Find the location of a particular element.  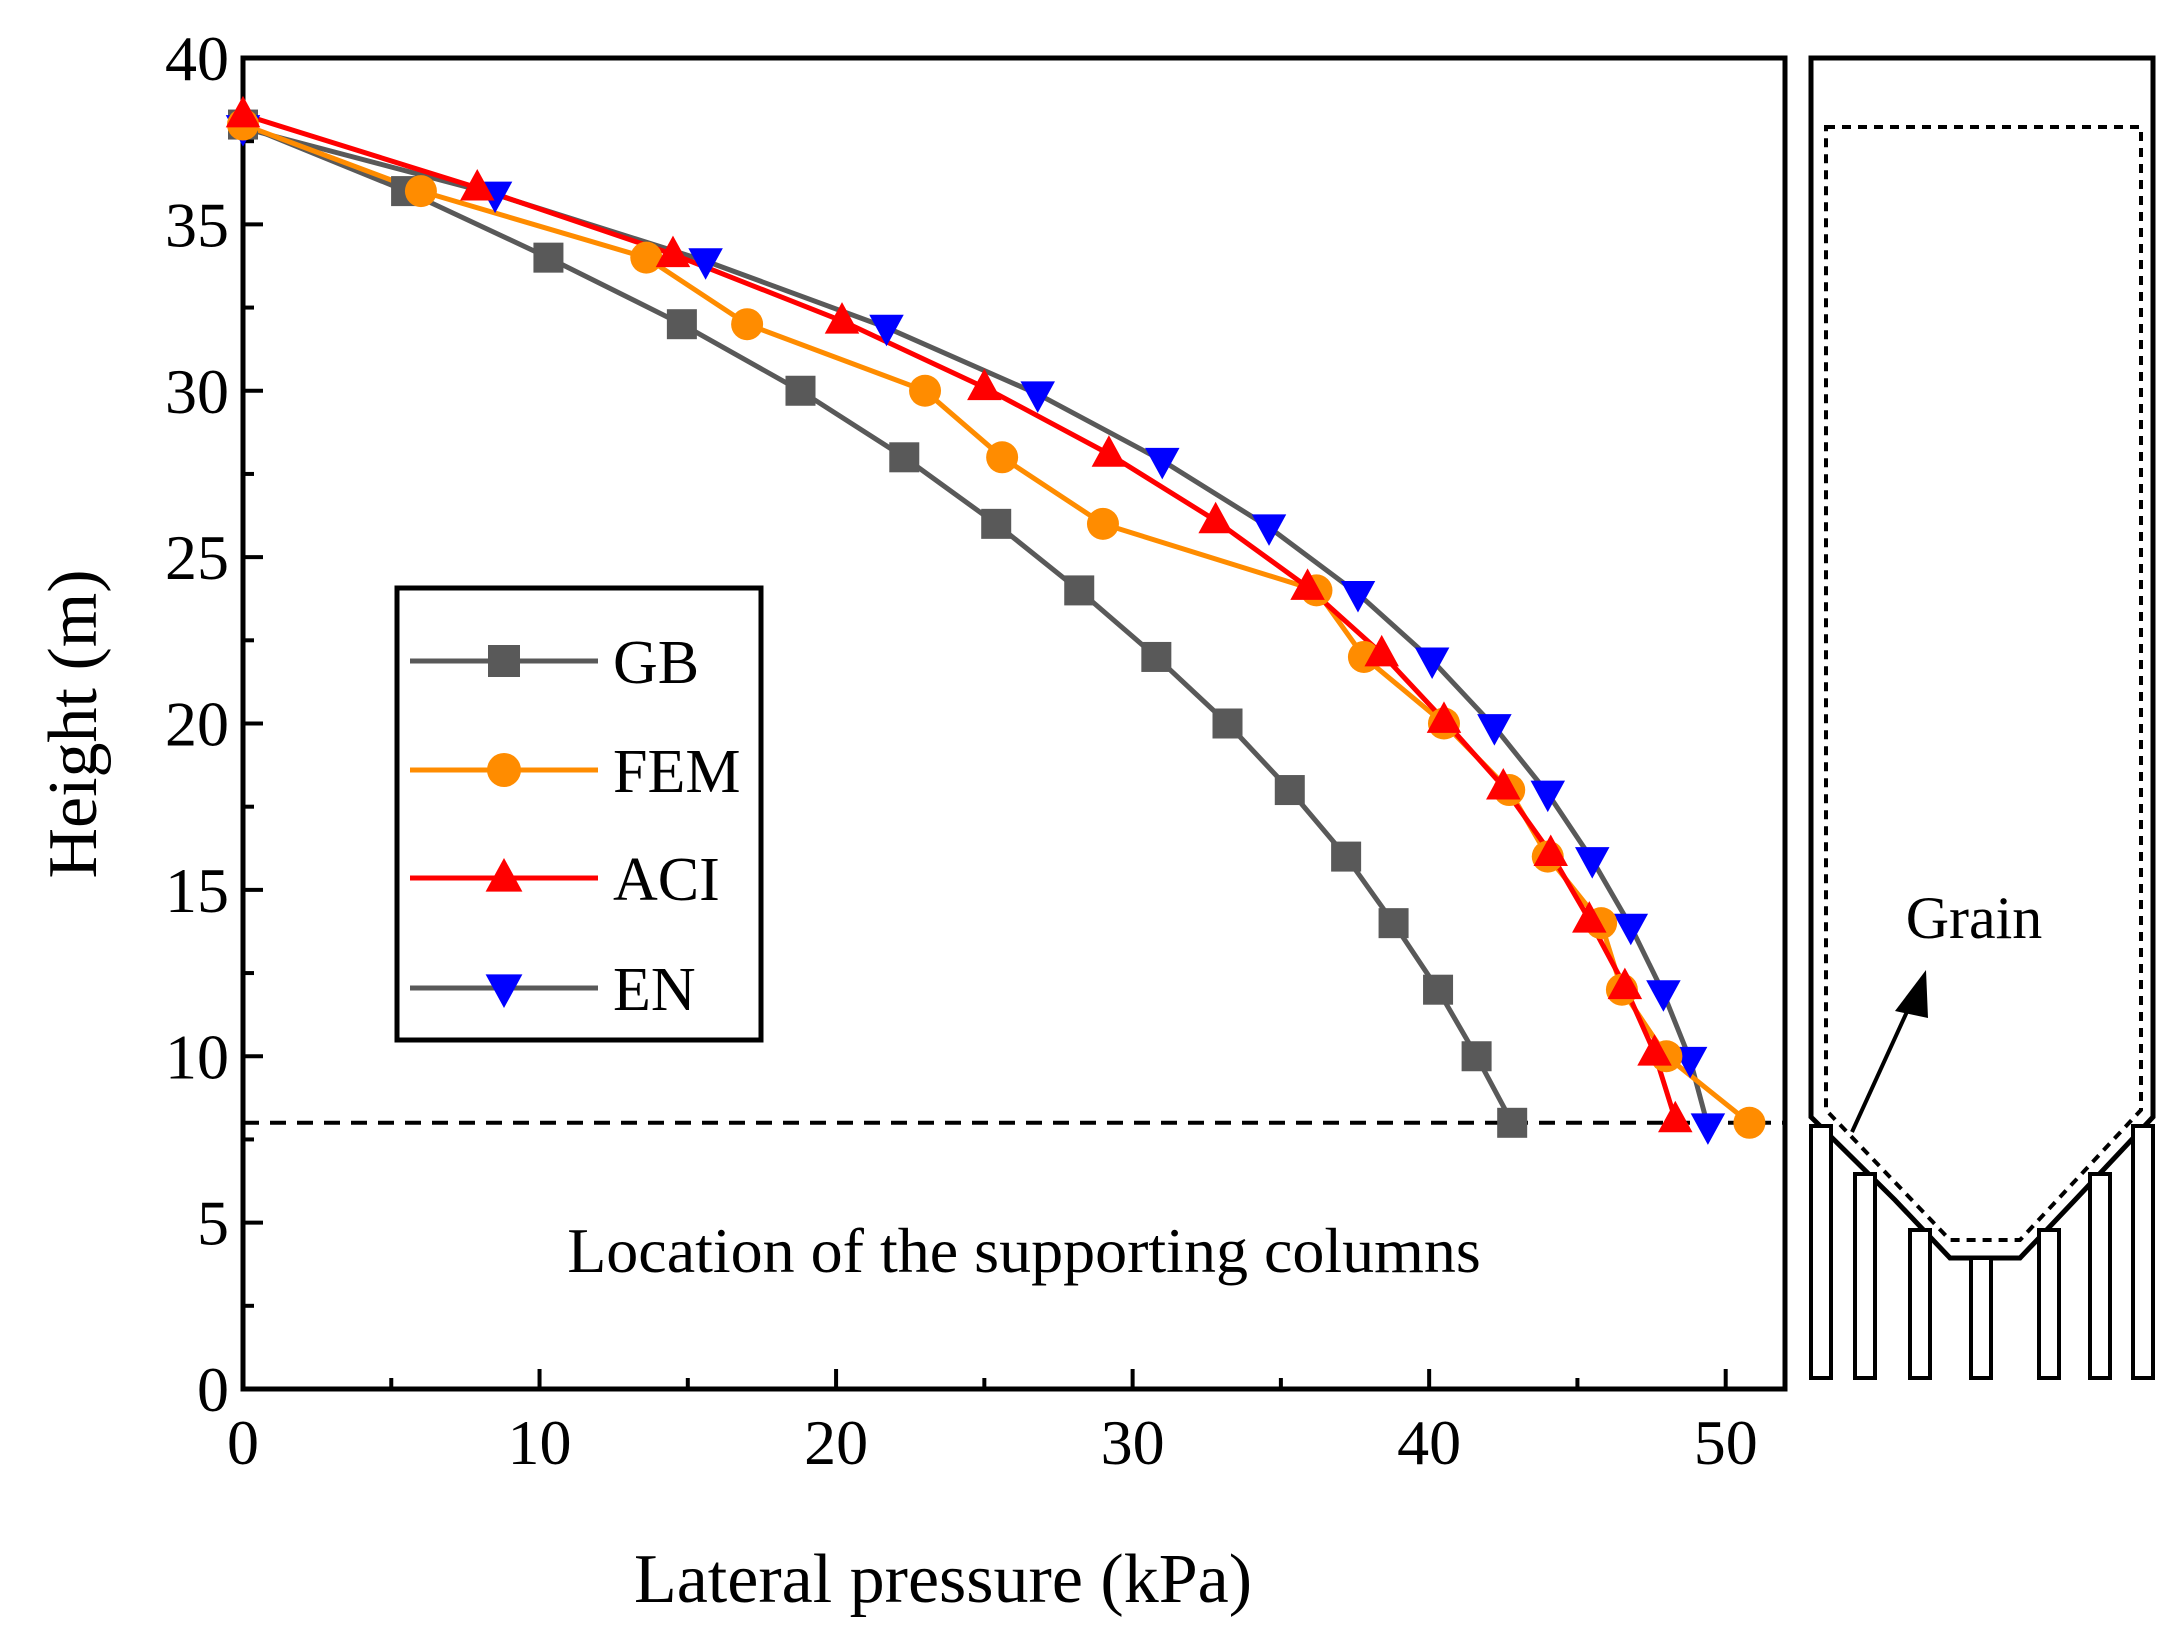

legend: GB FEM ACI EN is located at coordinates (579, 814).